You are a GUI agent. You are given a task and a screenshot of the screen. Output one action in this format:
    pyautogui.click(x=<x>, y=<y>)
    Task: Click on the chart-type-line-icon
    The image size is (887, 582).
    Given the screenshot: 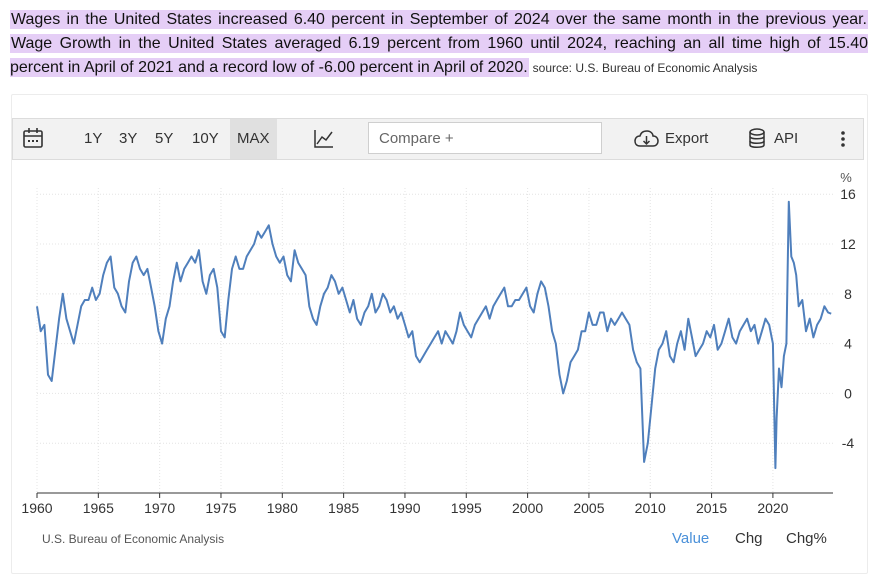 What is the action you would take?
    pyautogui.click(x=324, y=139)
    